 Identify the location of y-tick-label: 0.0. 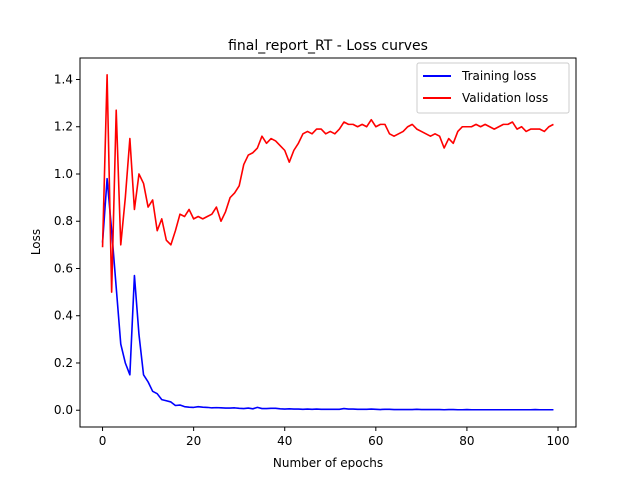
(63, 410).